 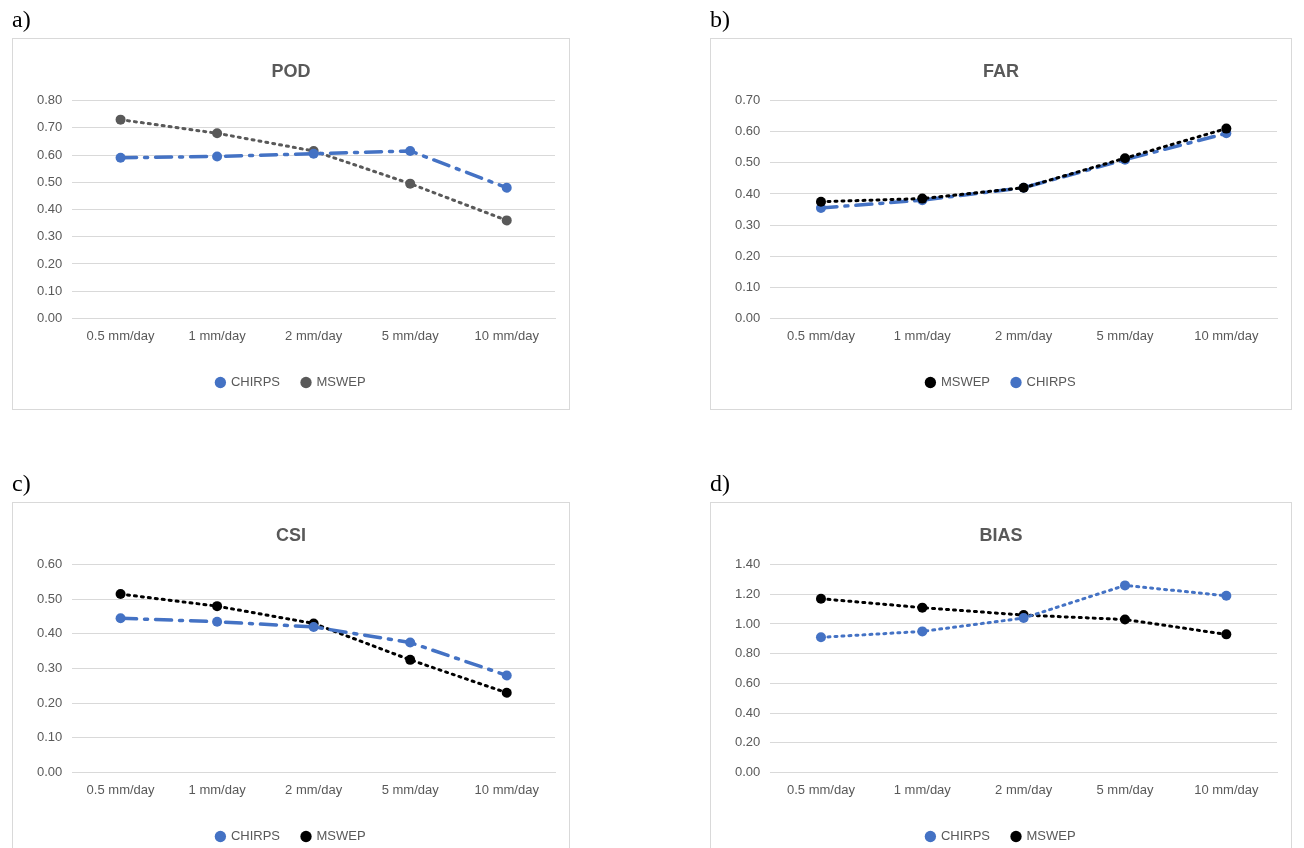 I want to click on chart-title: BIAS, so click(x=1001, y=534).